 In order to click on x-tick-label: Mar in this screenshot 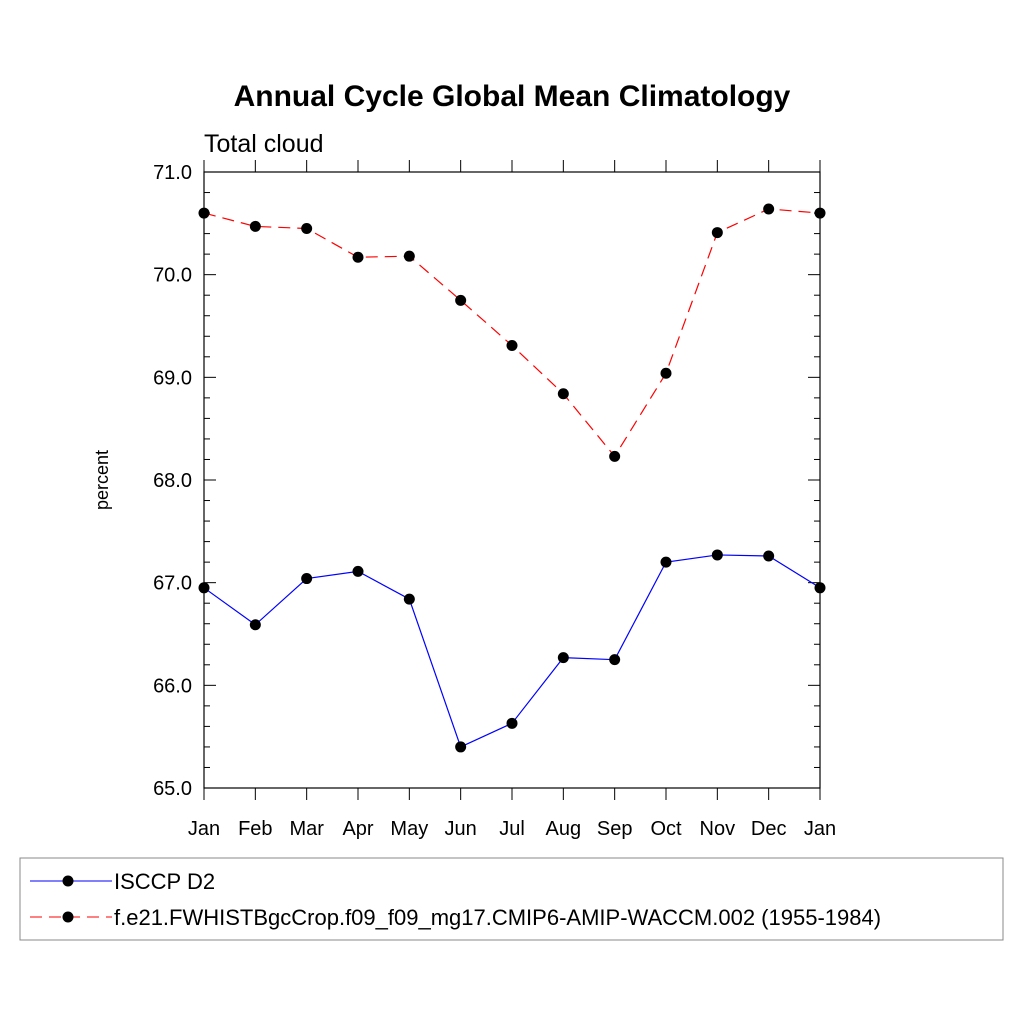, I will do `click(306, 829)`.